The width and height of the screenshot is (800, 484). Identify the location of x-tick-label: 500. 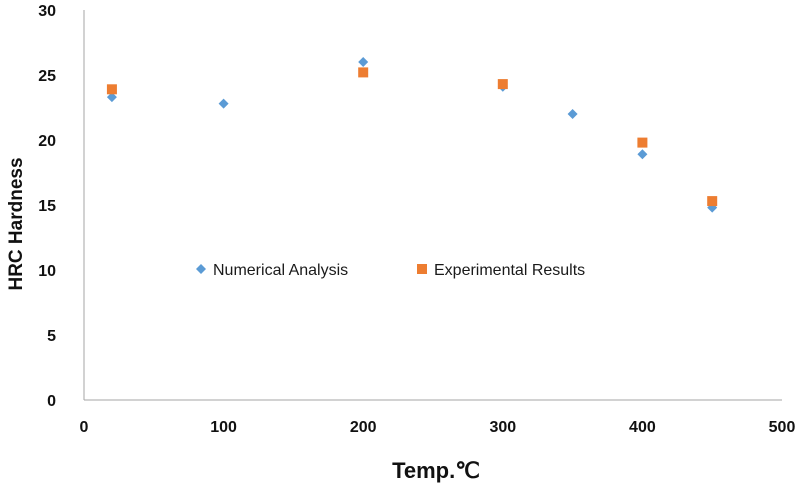
(782, 427).